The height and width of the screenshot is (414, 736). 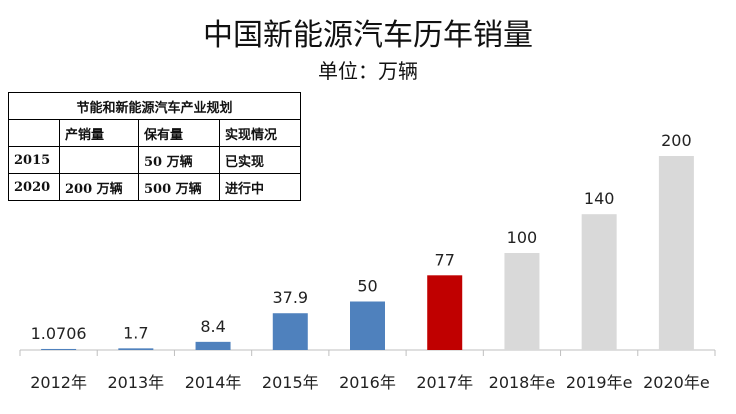 What do you see at coordinates (99, 187) in the screenshot?
I see `plan-cell: 200 万辆` at bounding box center [99, 187].